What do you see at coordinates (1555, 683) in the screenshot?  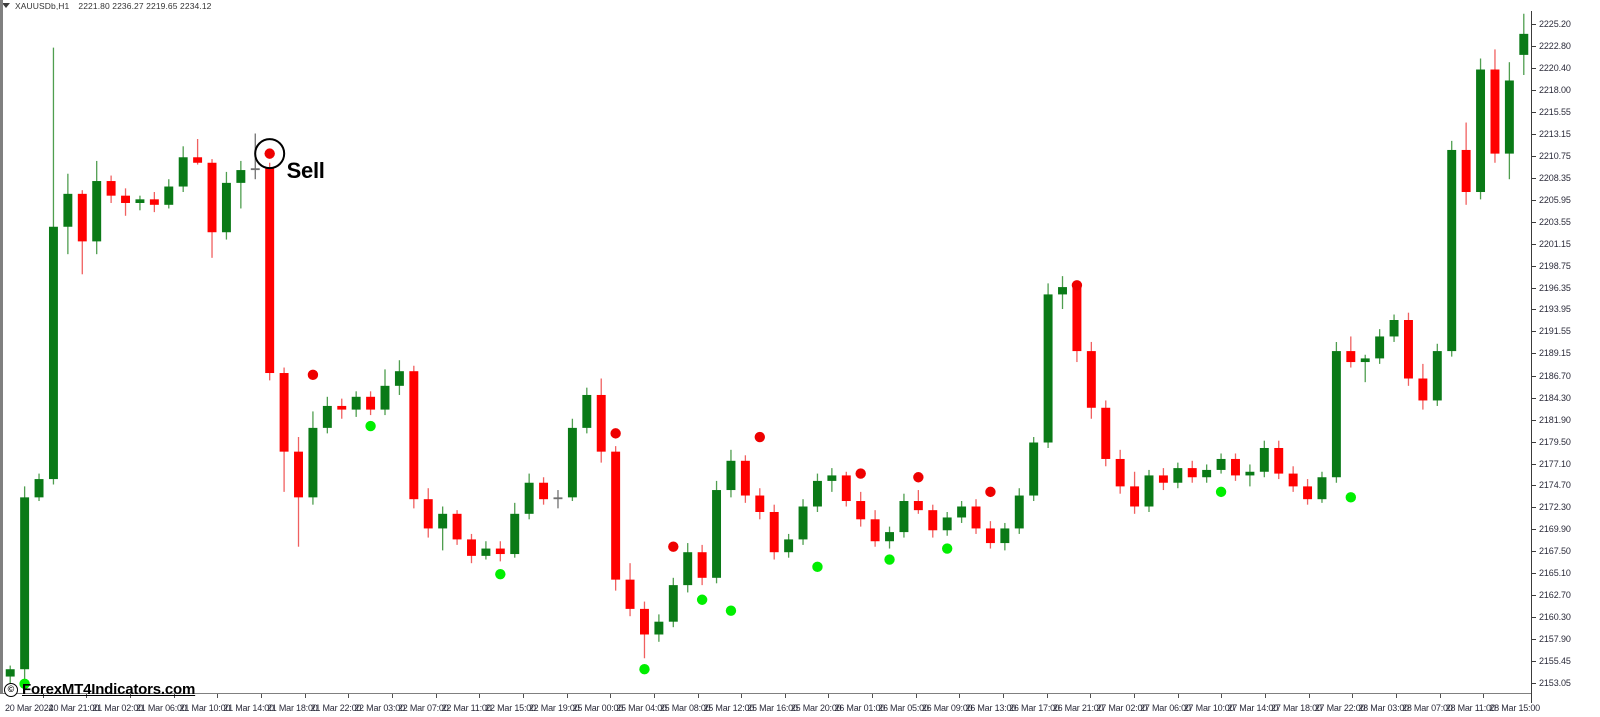 I see `price-tick-label: 2153.05` at bounding box center [1555, 683].